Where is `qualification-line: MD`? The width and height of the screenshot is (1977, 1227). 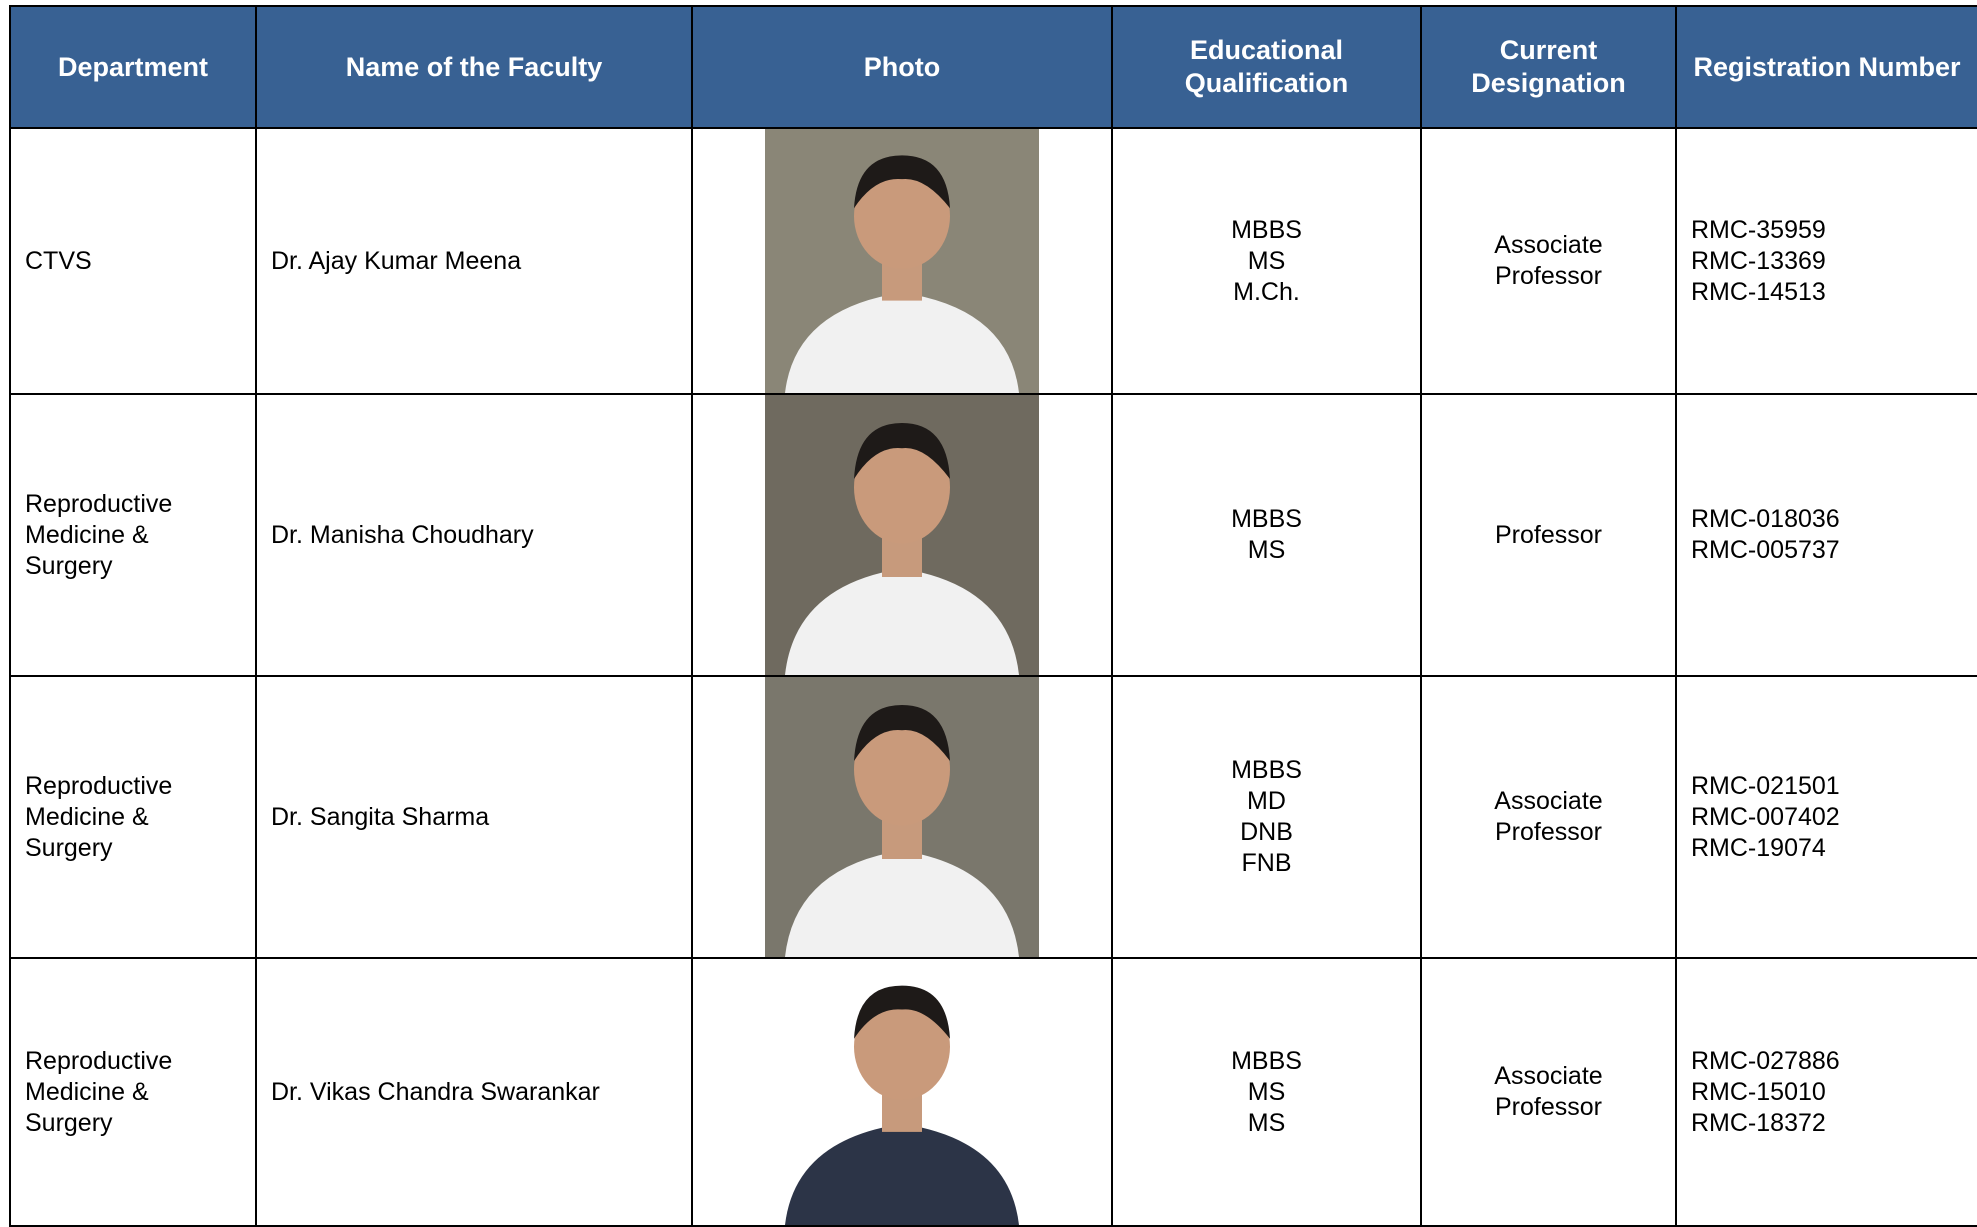 qualification-line: MD is located at coordinates (1266, 801).